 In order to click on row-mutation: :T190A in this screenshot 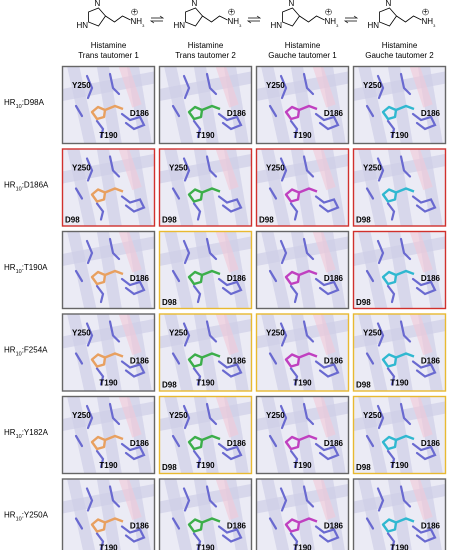, I will do `click(35, 267)`.